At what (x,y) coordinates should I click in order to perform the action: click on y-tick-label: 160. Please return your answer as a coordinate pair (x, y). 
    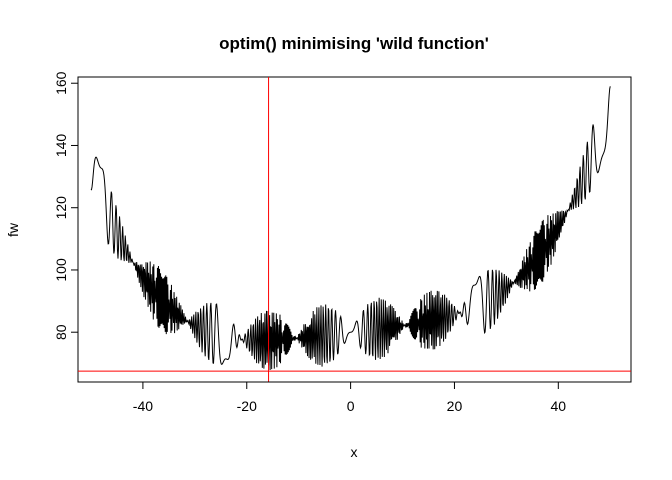
    Looking at the image, I should click on (61, 83).